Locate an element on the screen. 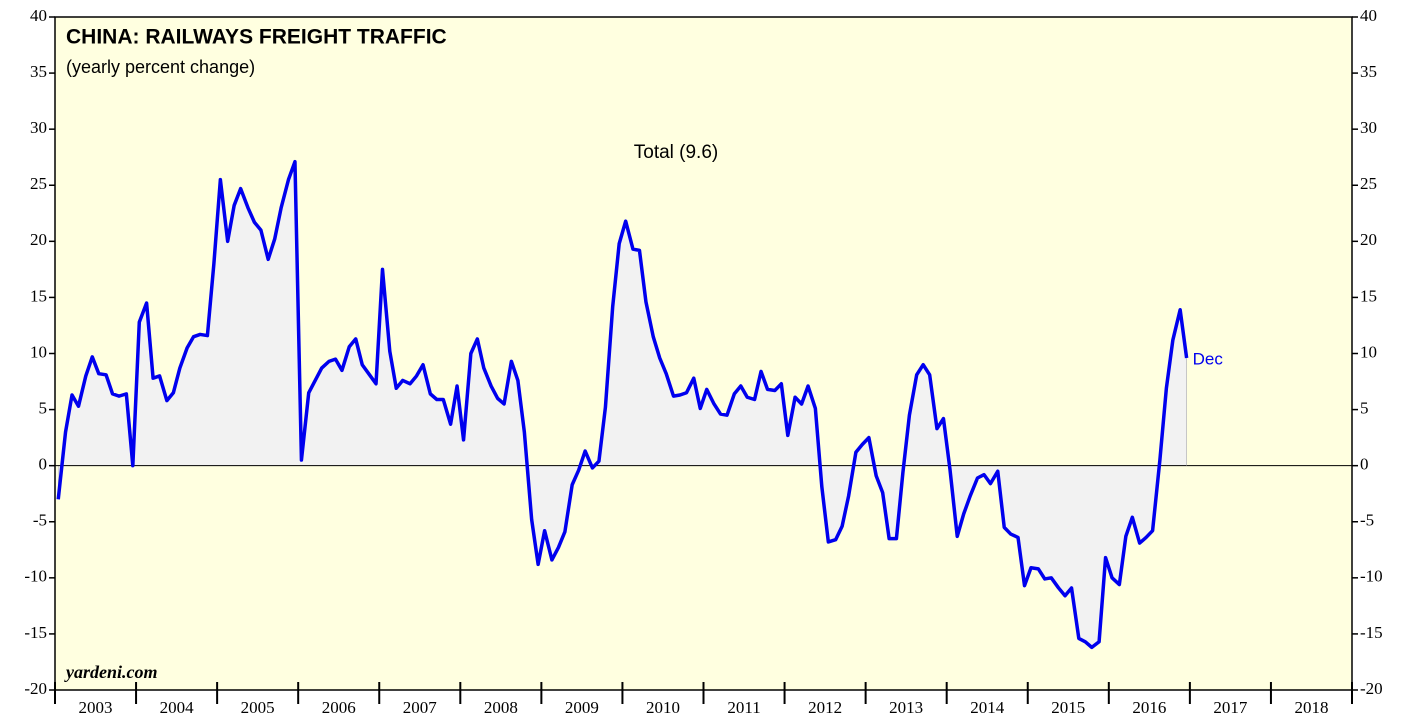 This screenshot has height=719, width=1421. x-tick-label: 2005 is located at coordinates (258, 707).